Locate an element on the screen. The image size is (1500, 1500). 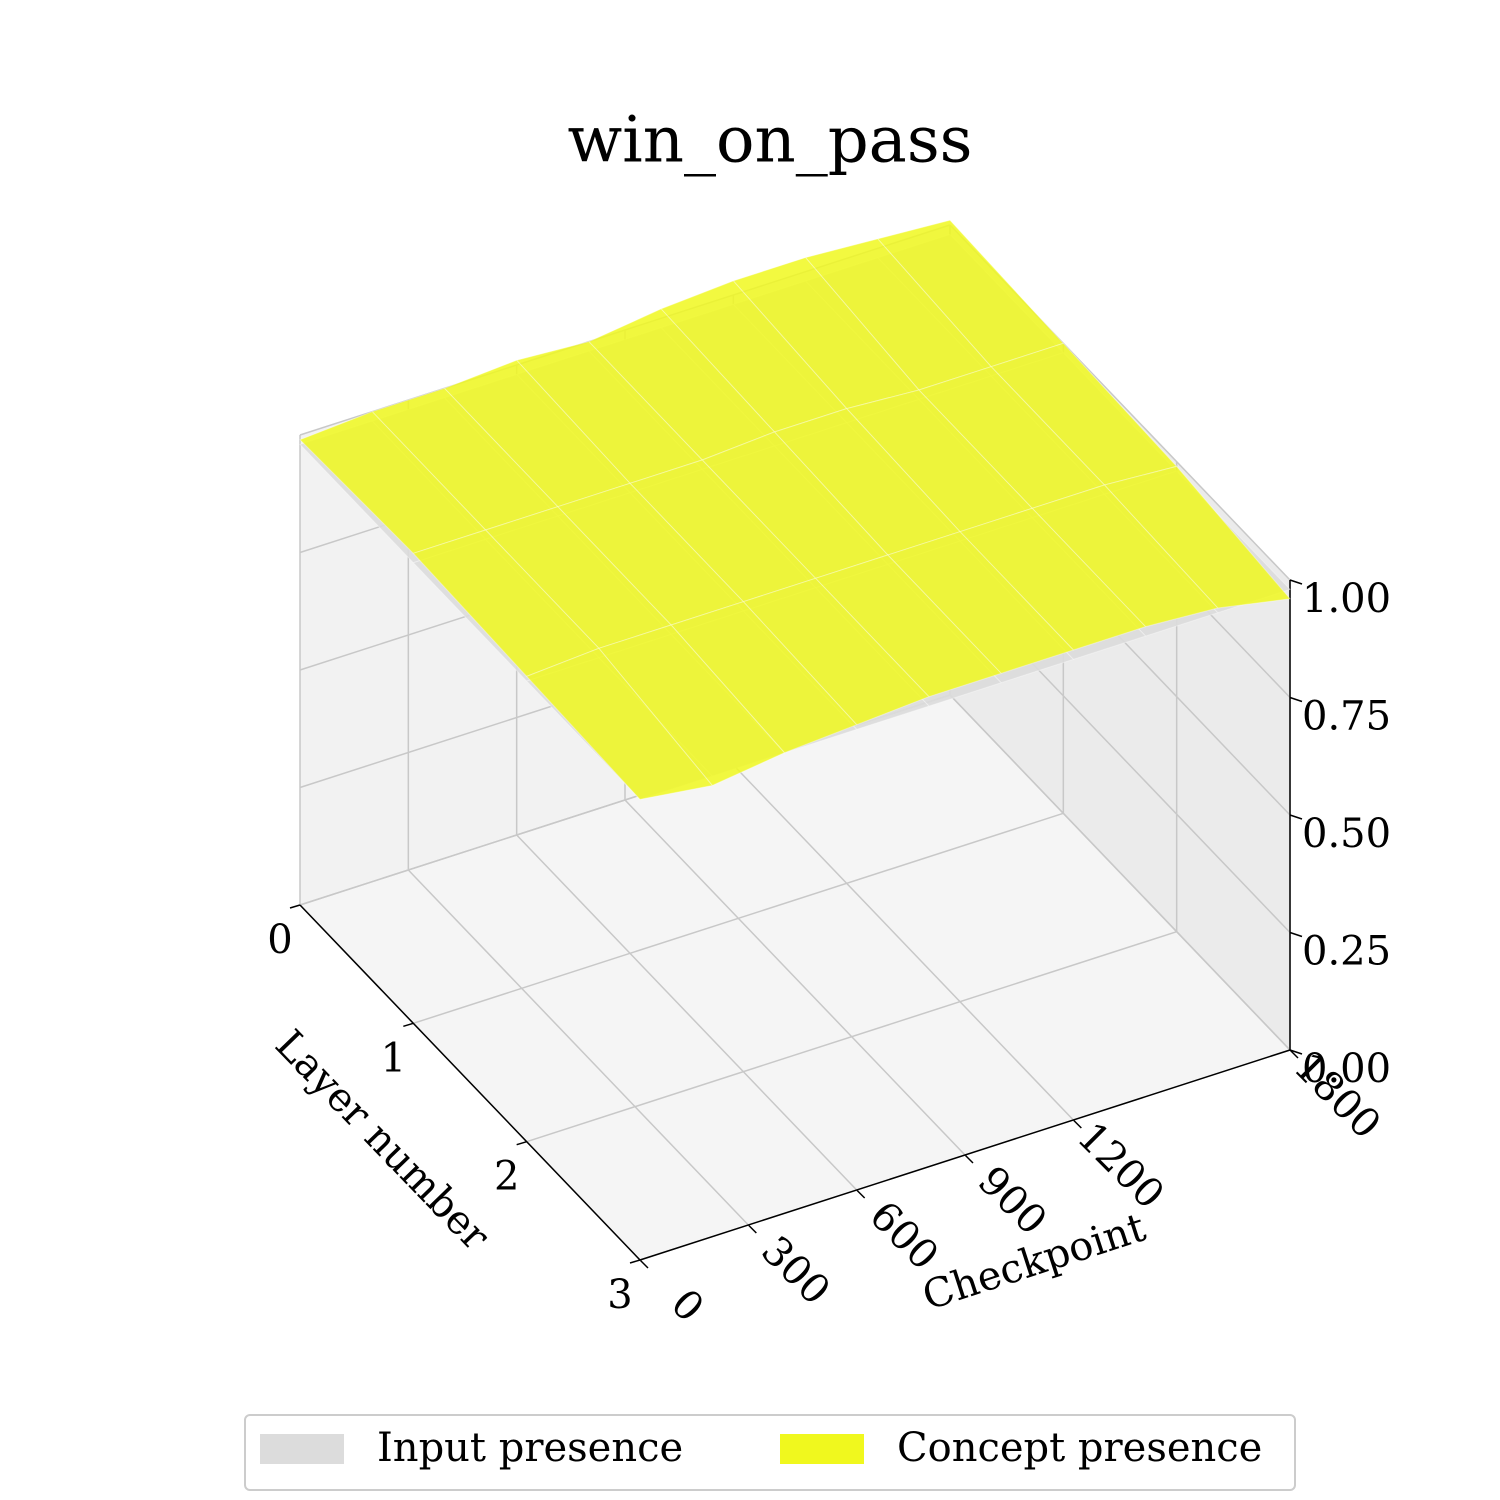
legend-label: Concept presence is located at coordinates (1079, 1448).